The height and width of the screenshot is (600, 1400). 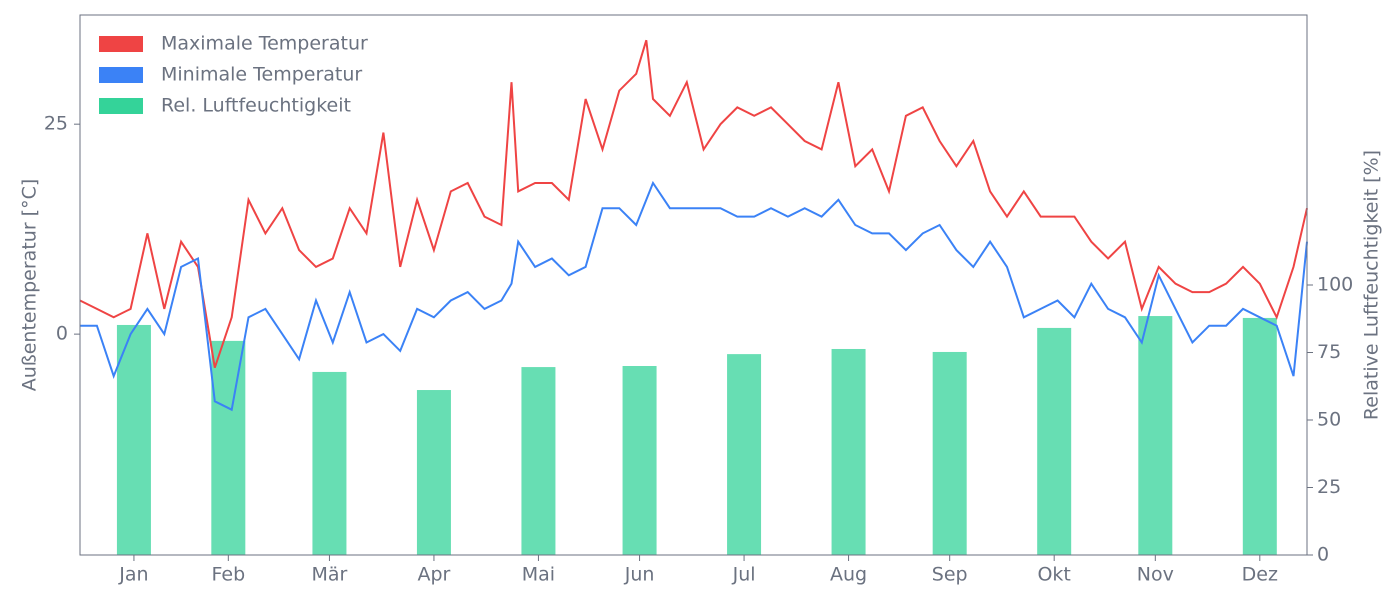 I want to click on y-tick-label: 25, so click(x=56, y=124).